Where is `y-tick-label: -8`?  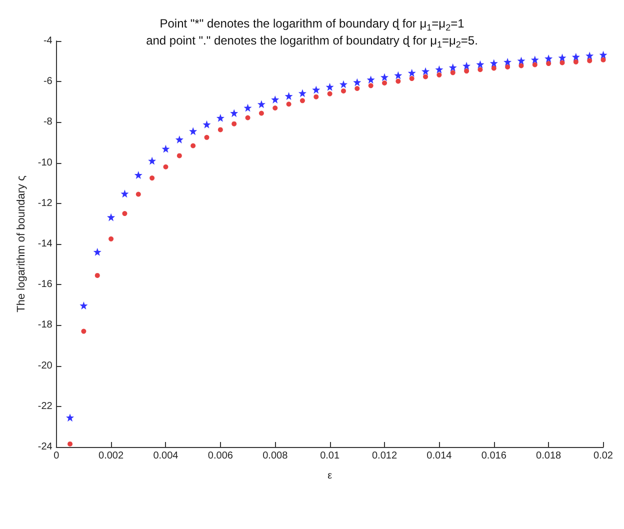 y-tick-label: -8 is located at coordinates (48, 122).